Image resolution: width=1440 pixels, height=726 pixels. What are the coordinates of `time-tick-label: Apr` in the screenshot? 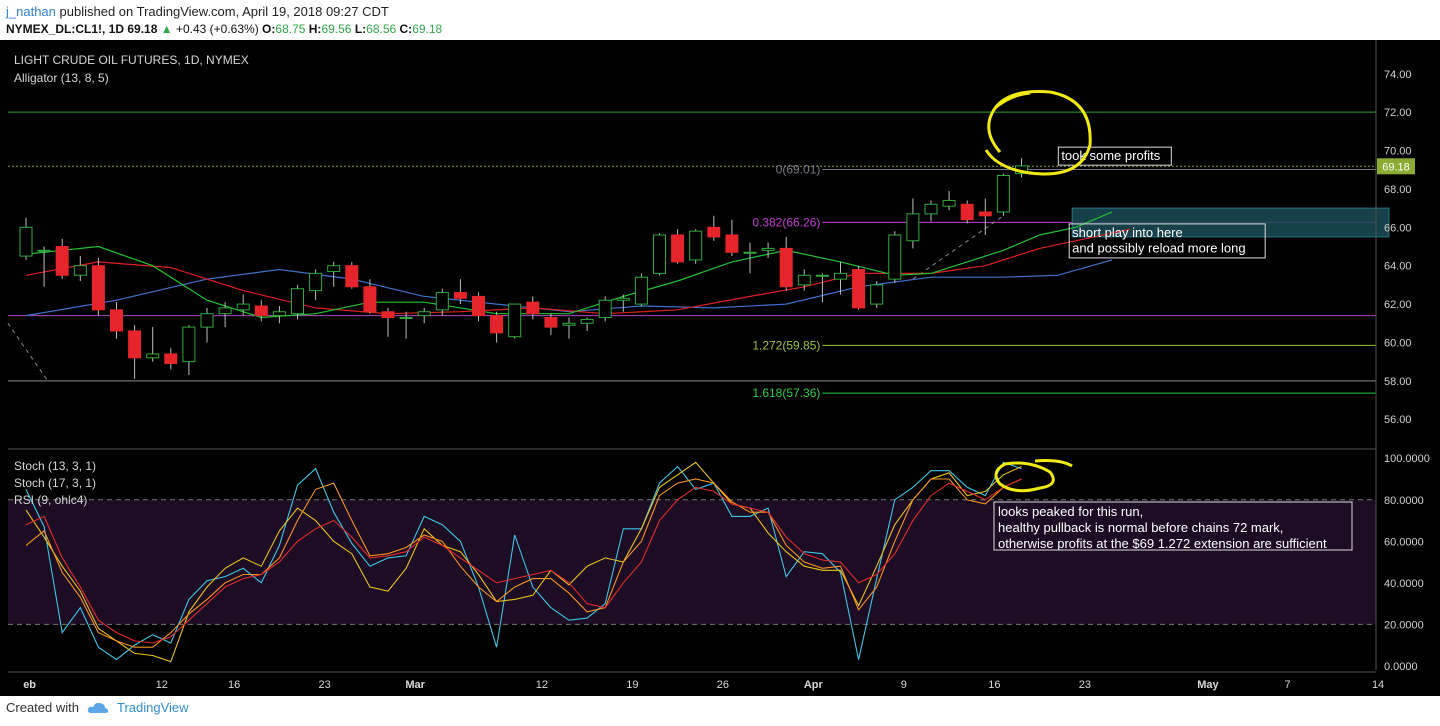 It's located at (814, 685).